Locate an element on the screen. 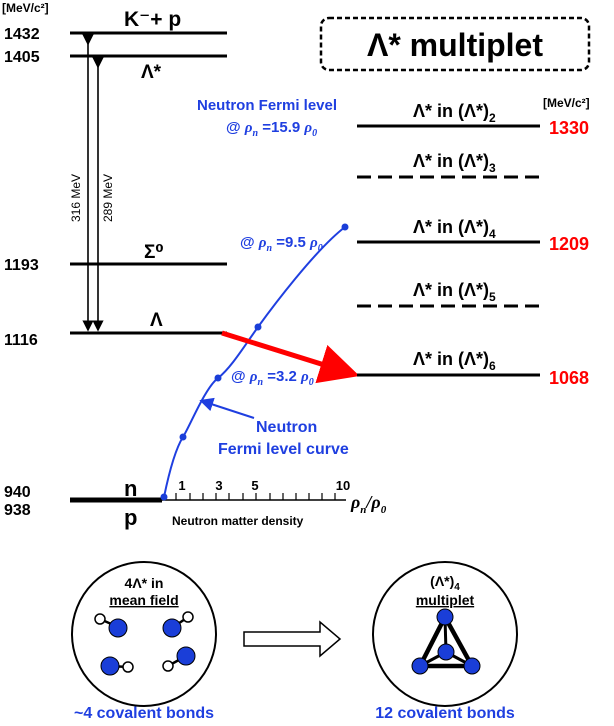  curve-label-line1: Neutron is located at coordinates (286, 427).